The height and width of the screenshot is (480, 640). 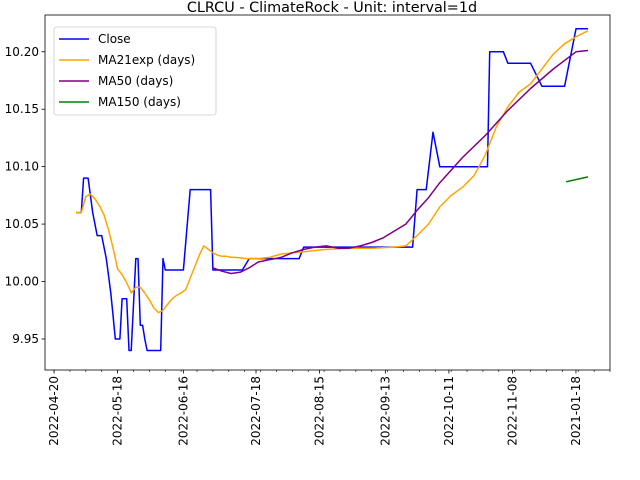 What do you see at coordinates (512, 411) in the screenshot?
I see `x-tick-label: 2022-11-08` at bounding box center [512, 411].